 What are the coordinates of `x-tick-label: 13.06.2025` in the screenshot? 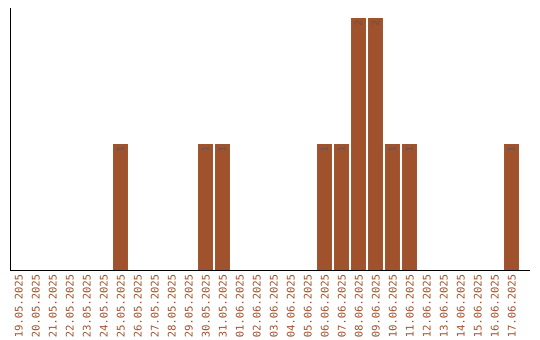 It's located at (444, 306).